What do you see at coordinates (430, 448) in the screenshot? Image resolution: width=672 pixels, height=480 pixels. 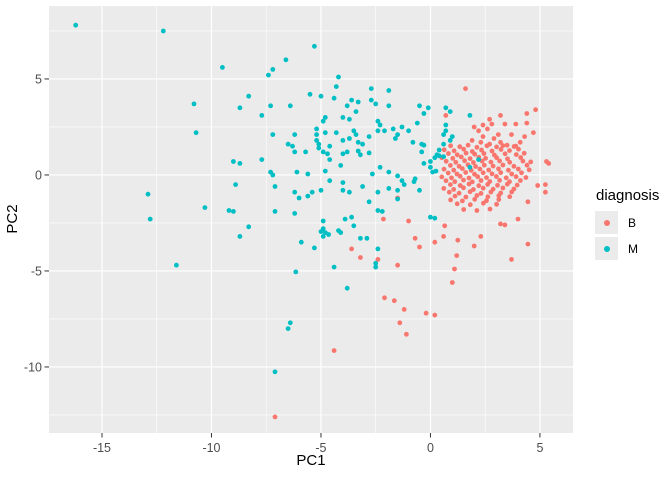 I see `x-tick-label: 0` at bounding box center [430, 448].